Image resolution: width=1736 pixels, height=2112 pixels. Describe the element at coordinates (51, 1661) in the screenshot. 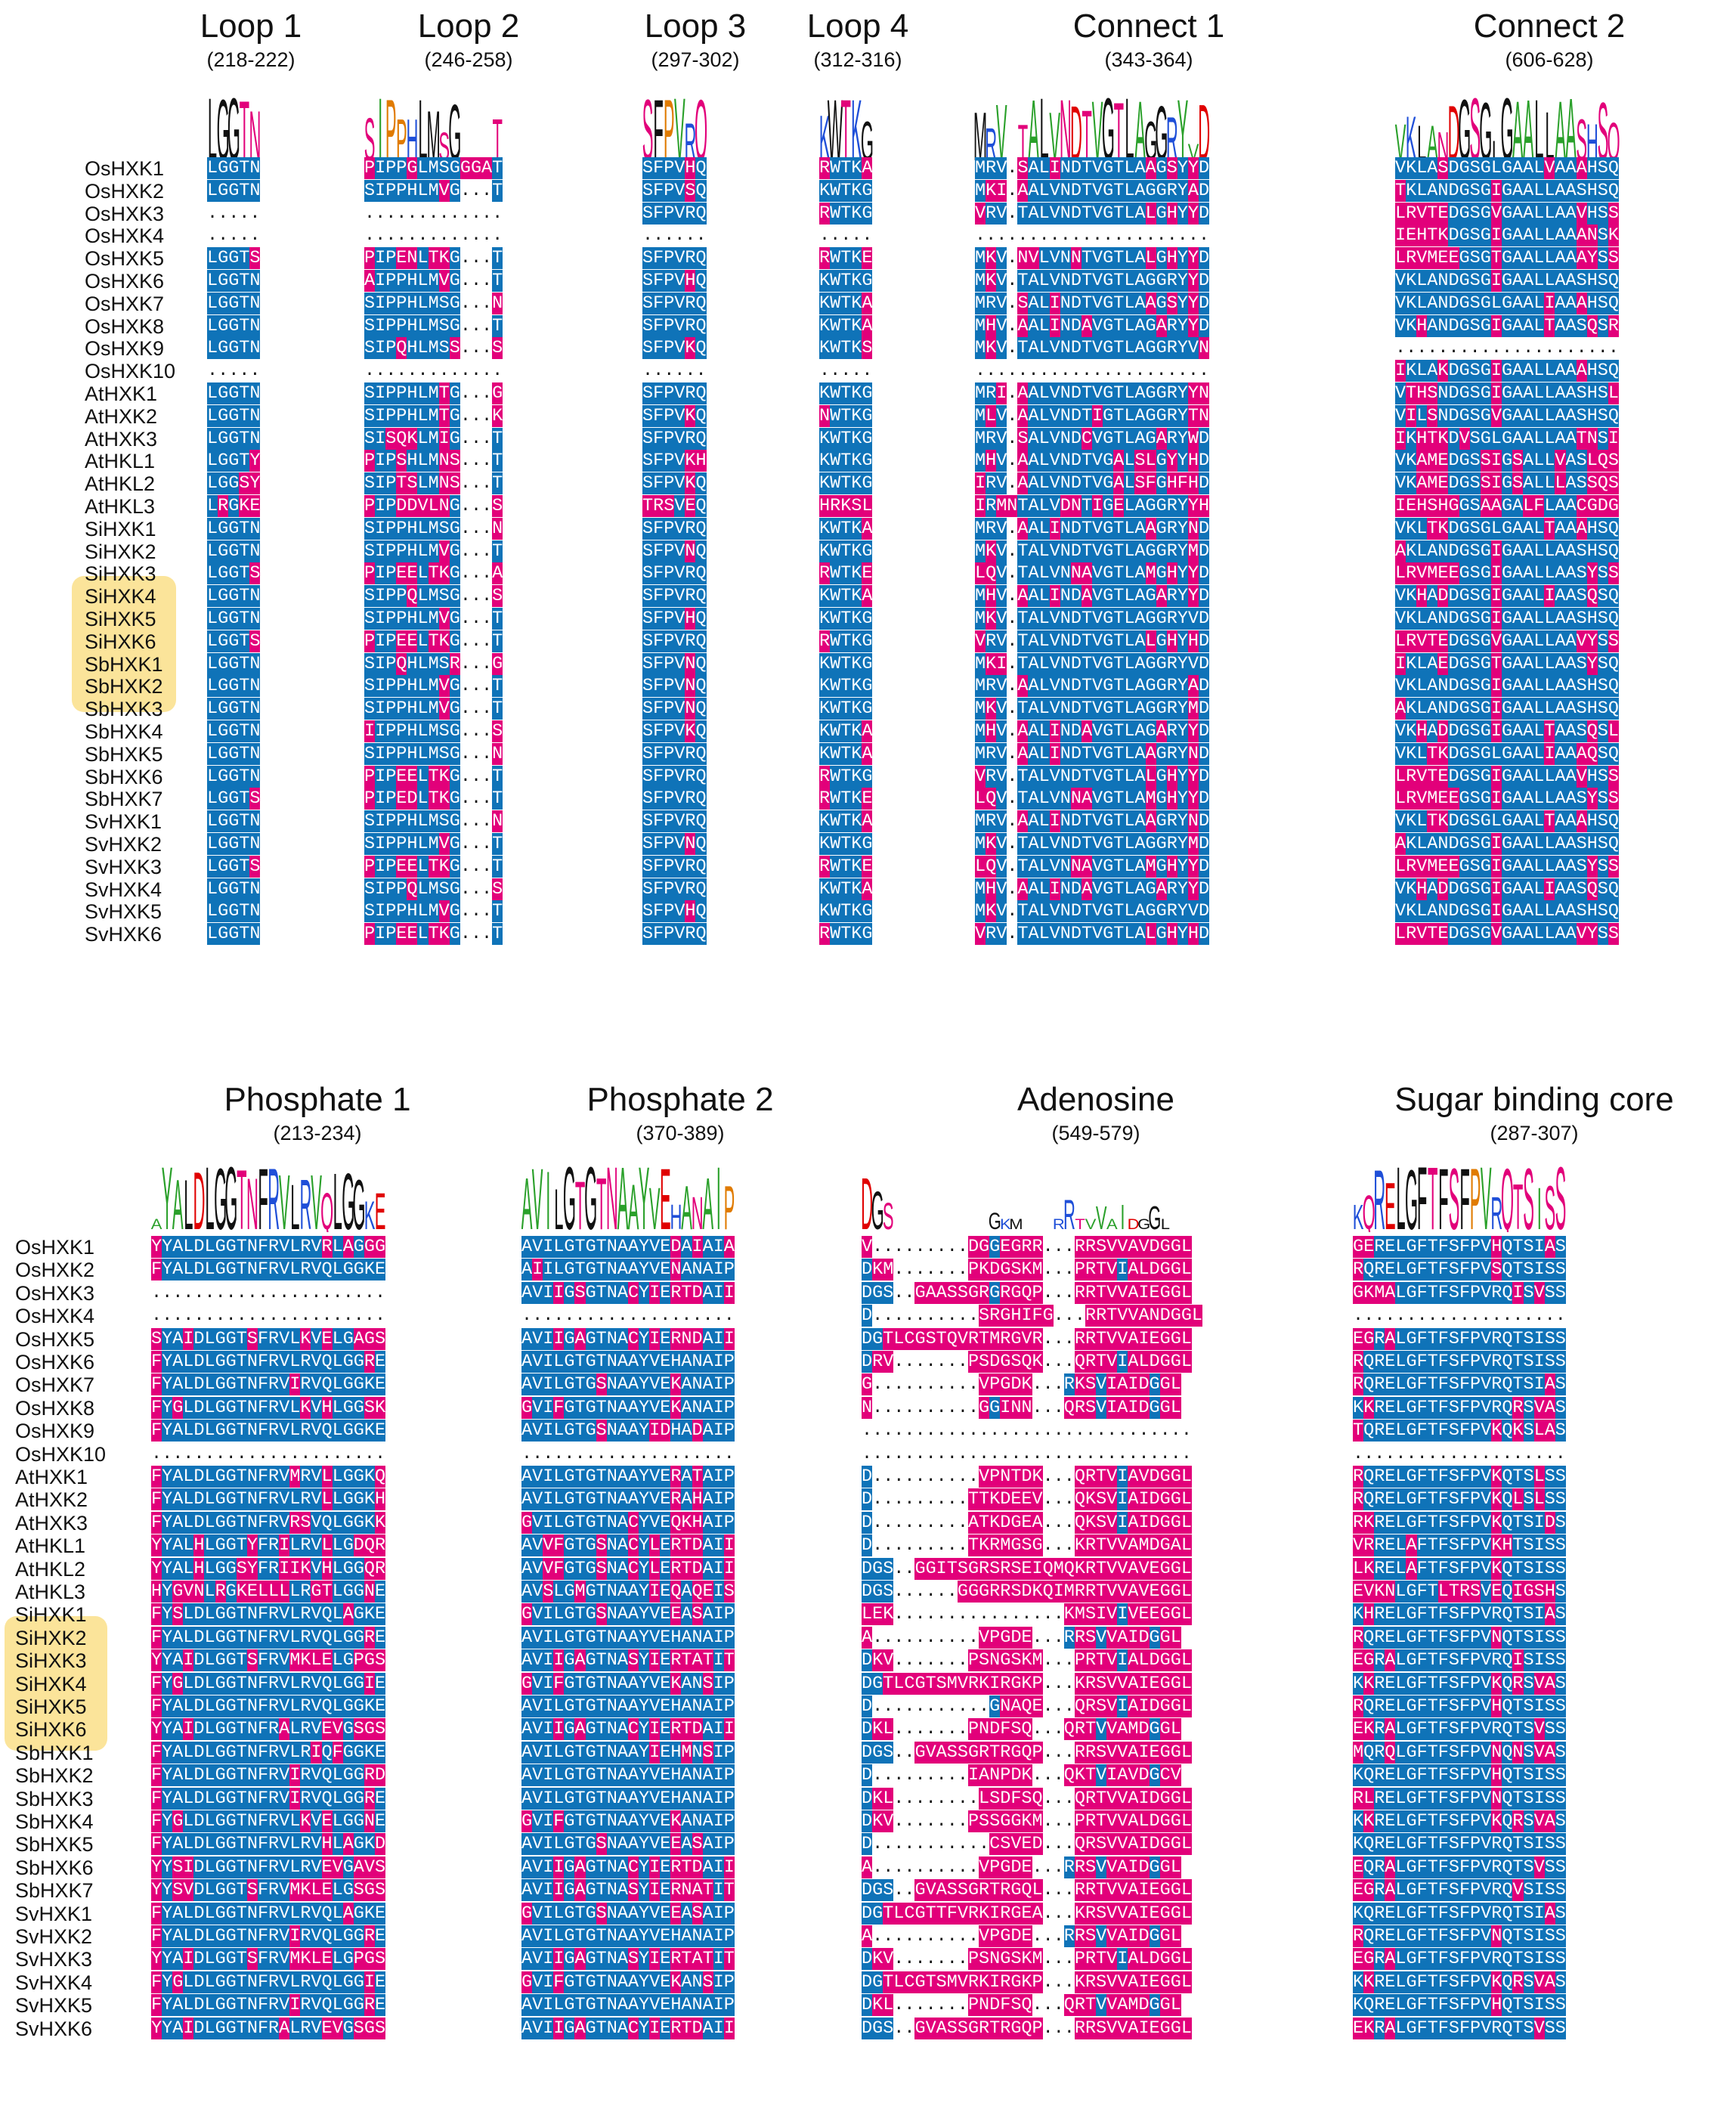

I see `sequence-name: SiHXK3` at that location.